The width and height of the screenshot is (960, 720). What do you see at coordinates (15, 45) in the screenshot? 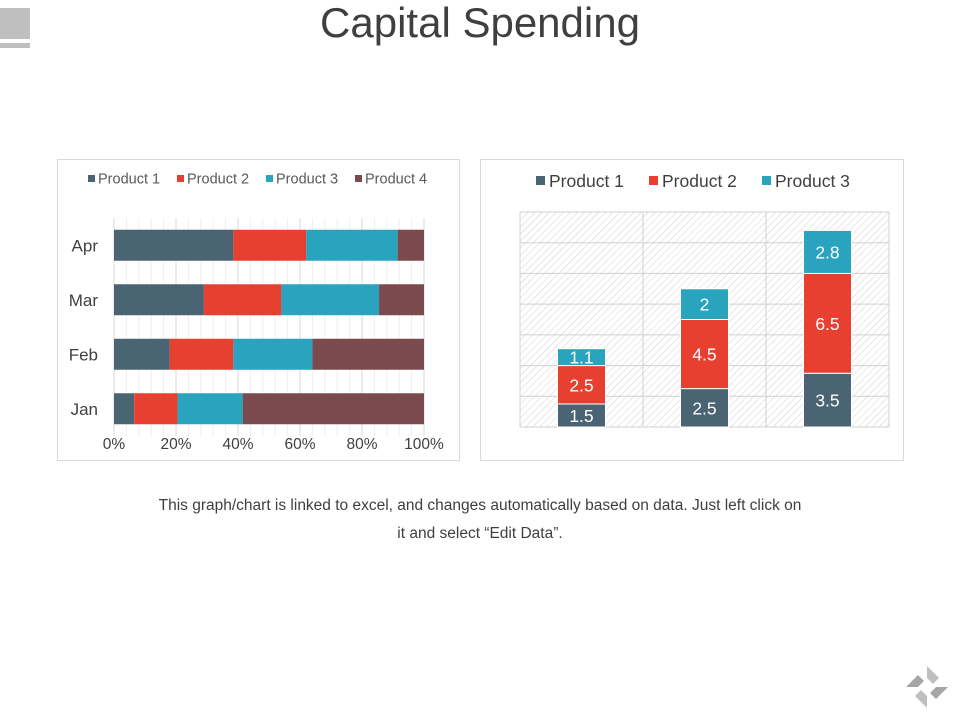
I see `corner-line` at bounding box center [15, 45].